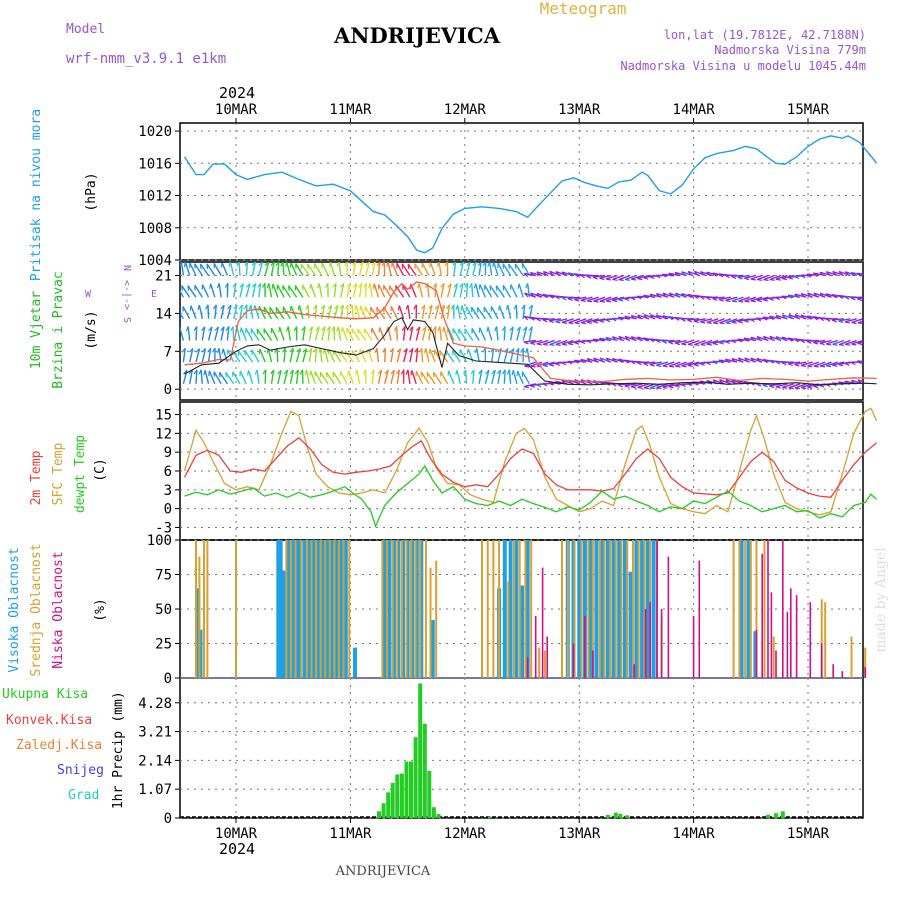 This screenshot has width=900, height=900. I want to click on panel-wind: 0 7 14 21, so click(509, 331).